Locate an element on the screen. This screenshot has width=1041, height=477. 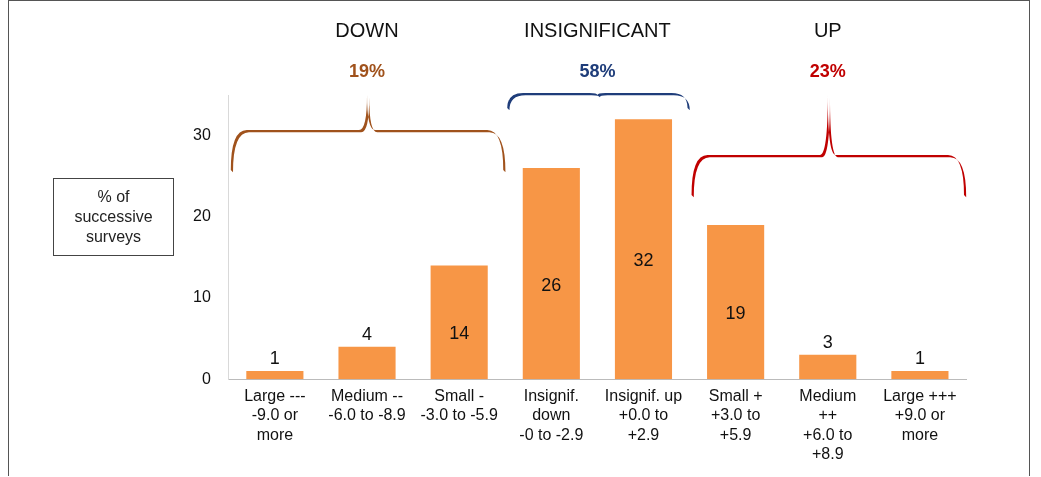
x-tick-label: Small + +3.0 to +5.9 is located at coordinates (735, 415).